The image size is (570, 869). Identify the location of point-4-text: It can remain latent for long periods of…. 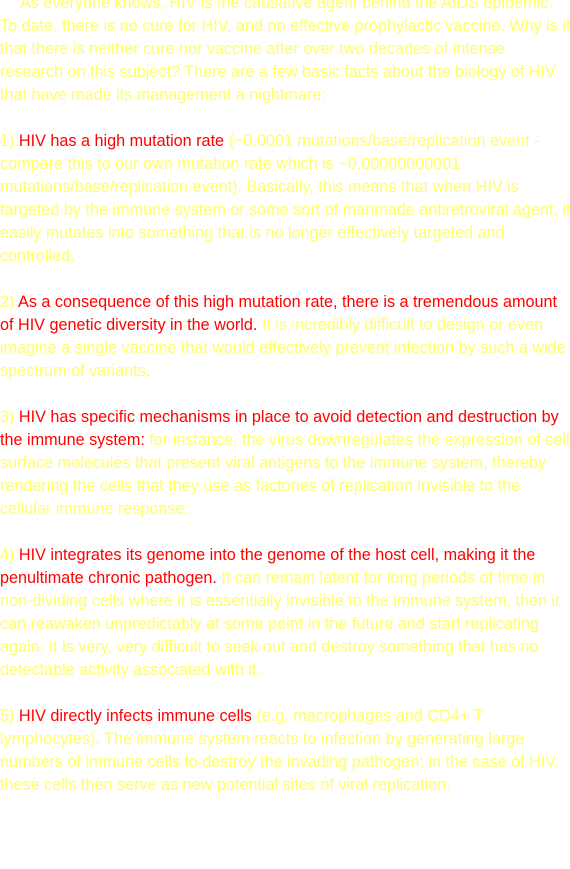
(280, 624).